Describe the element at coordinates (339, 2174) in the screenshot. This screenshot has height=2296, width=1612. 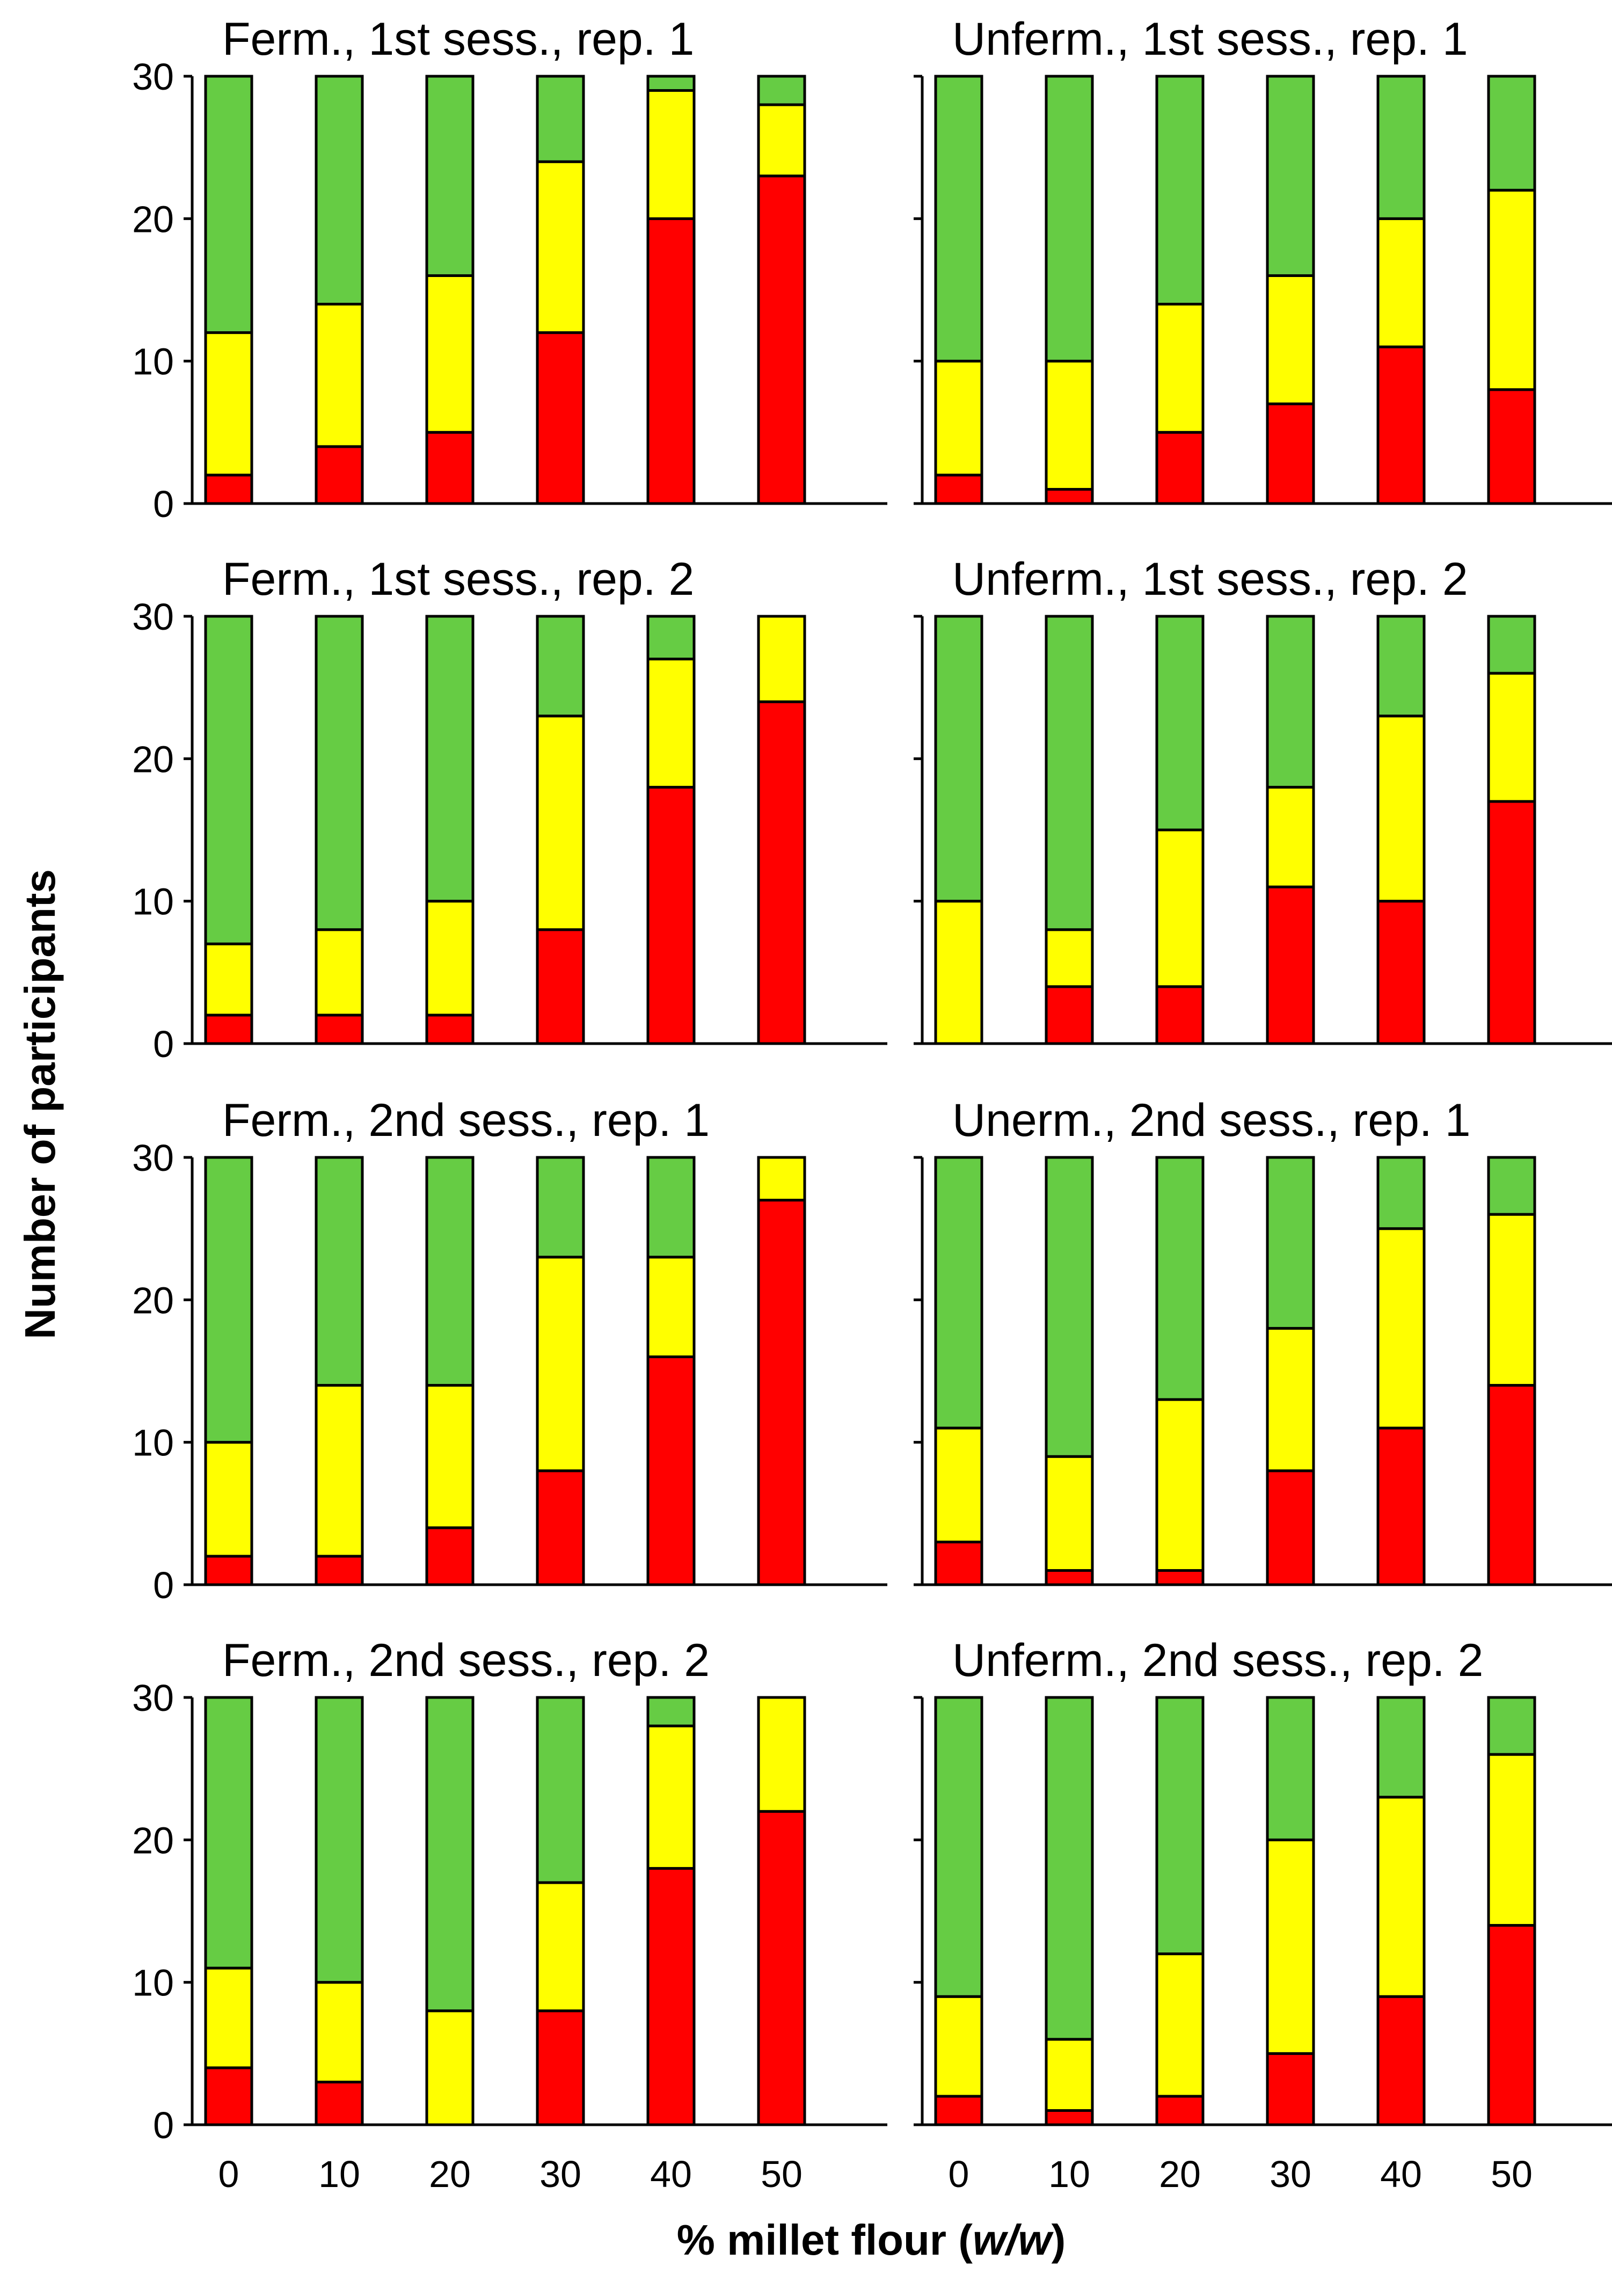
I see `x-tick-label: 10` at that location.